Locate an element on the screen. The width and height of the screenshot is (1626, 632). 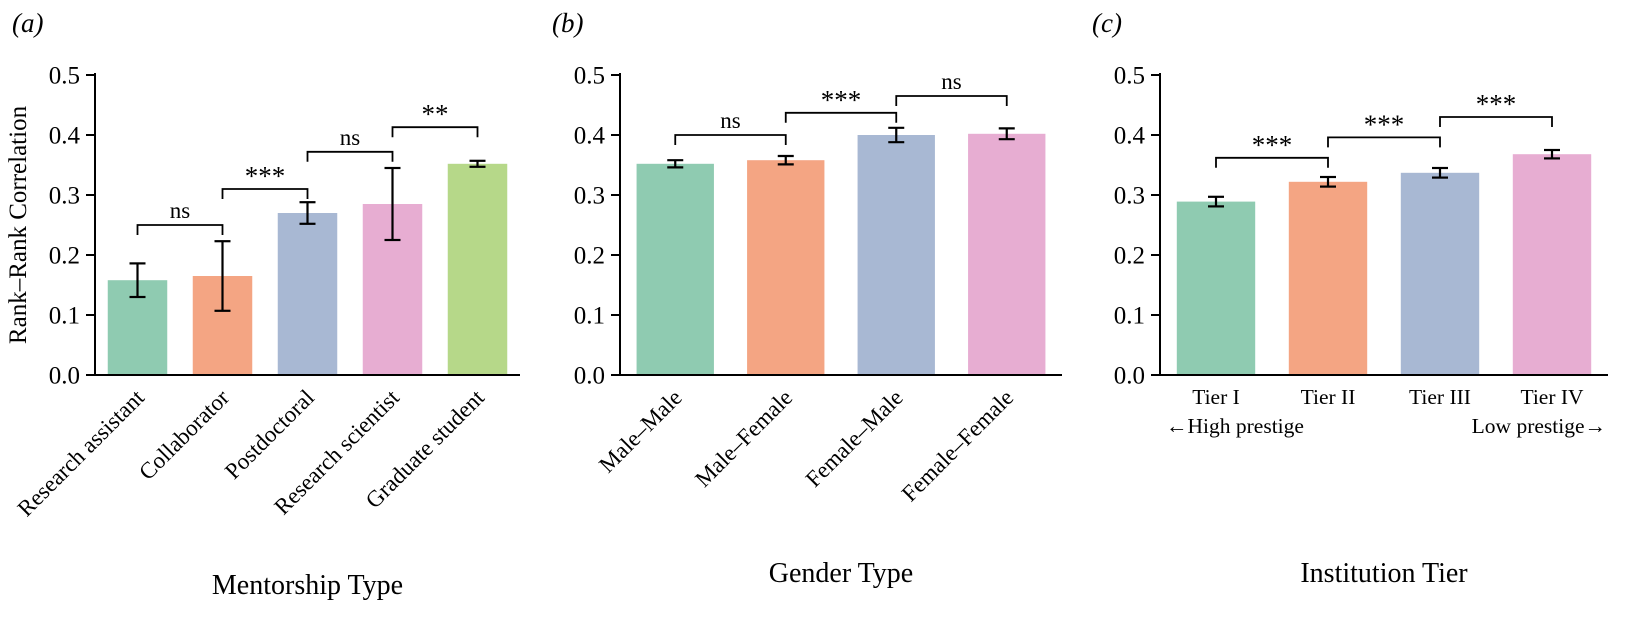
bar-tier-iii is located at coordinates (1440, 273).